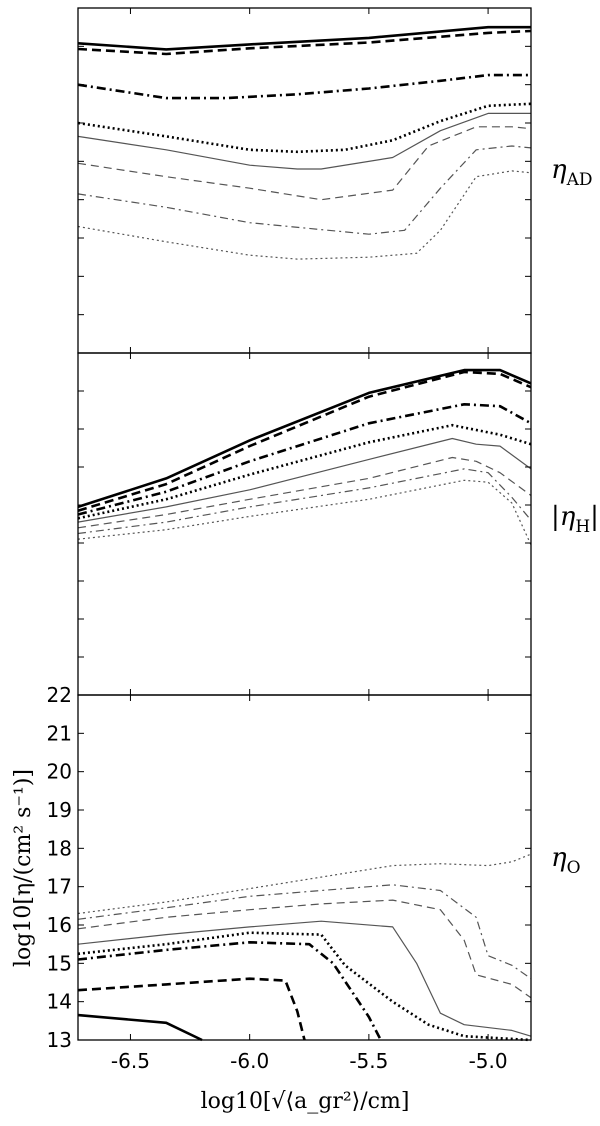  I want to click on y-tick-label: 21, so click(59, 733).